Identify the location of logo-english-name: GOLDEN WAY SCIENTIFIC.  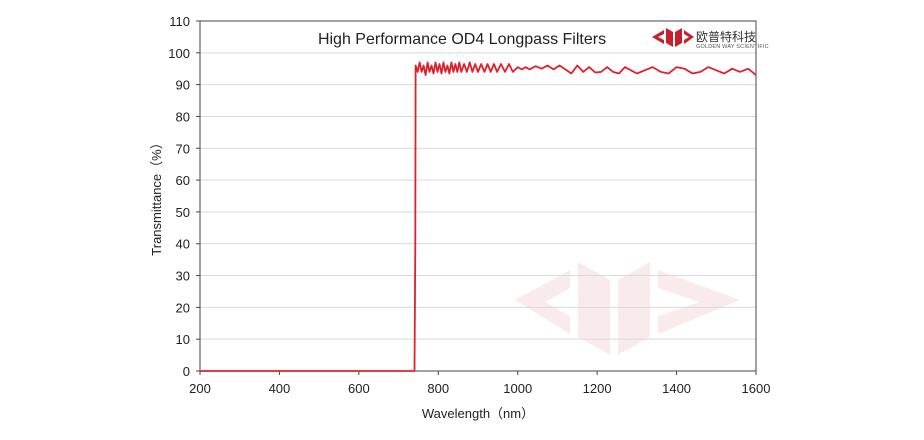
(732, 47).